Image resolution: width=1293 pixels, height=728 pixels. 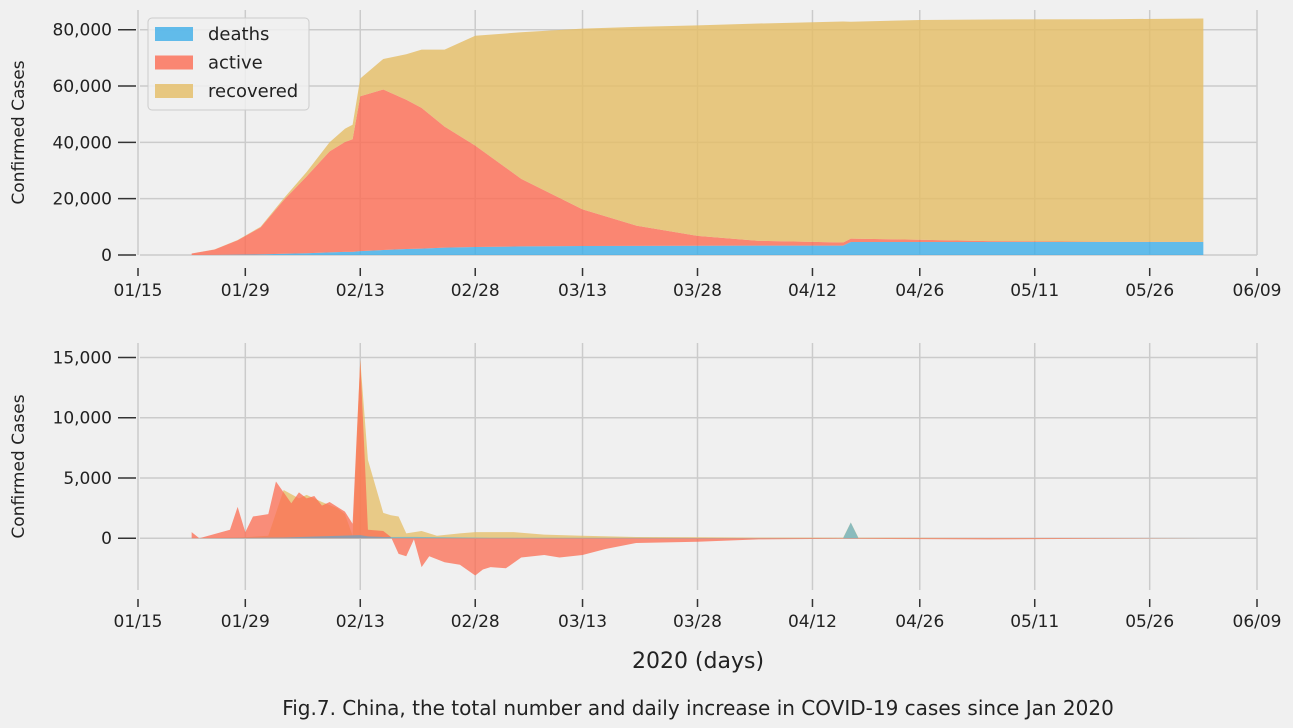 What do you see at coordinates (174, 91) in the screenshot?
I see `legend-swatch-recovered` at bounding box center [174, 91].